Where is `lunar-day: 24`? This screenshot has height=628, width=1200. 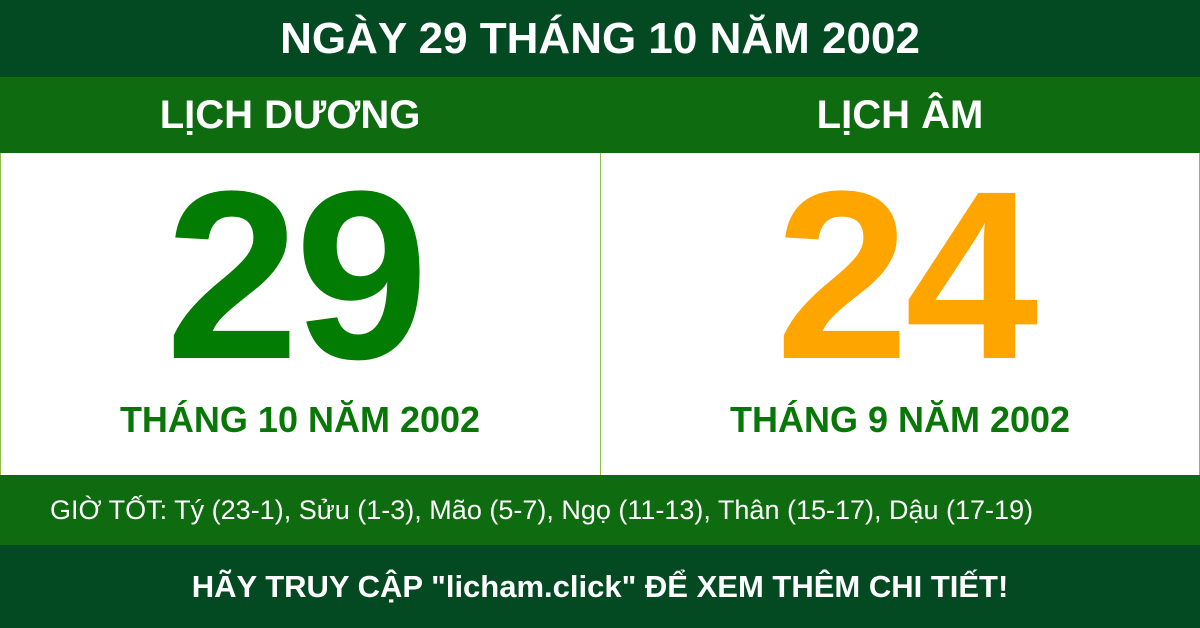
lunar-day: 24 is located at coordinates (907, 275).